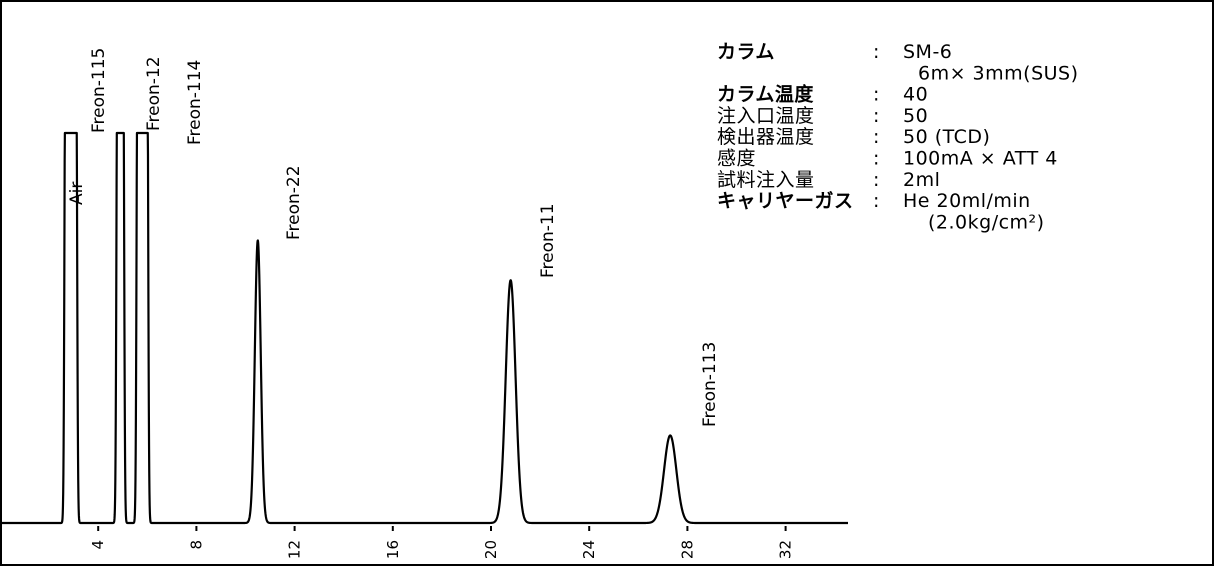 The height and width of the screenshot is (566, 1215). Describe the element at coordinates (195, 102) in the screenshot. I see `peak-label-freon-114: Freon-114` at that location.